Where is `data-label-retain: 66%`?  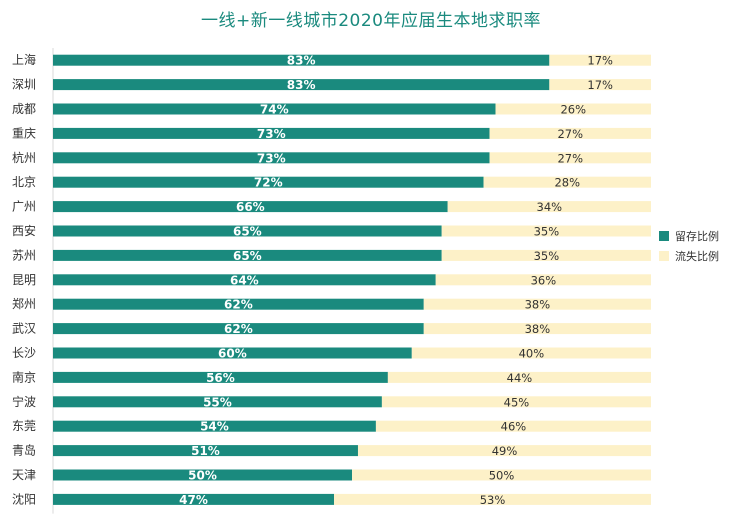 data-label-retain: 66% is located at coordinates (250, 207).